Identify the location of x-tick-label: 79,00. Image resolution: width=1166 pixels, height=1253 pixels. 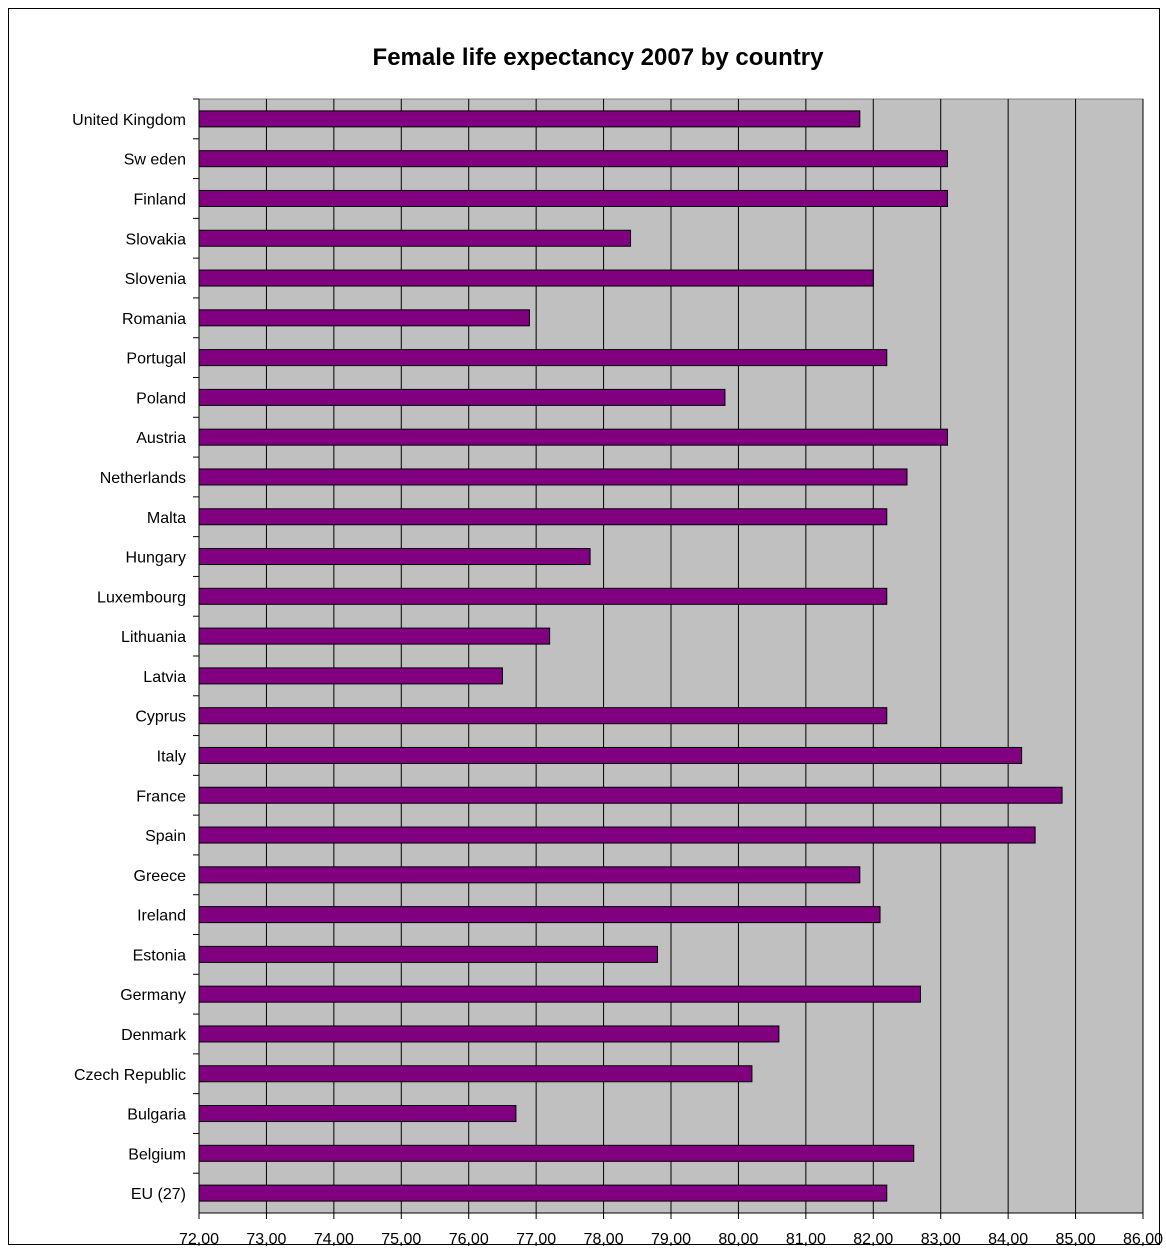
(671, 1239).